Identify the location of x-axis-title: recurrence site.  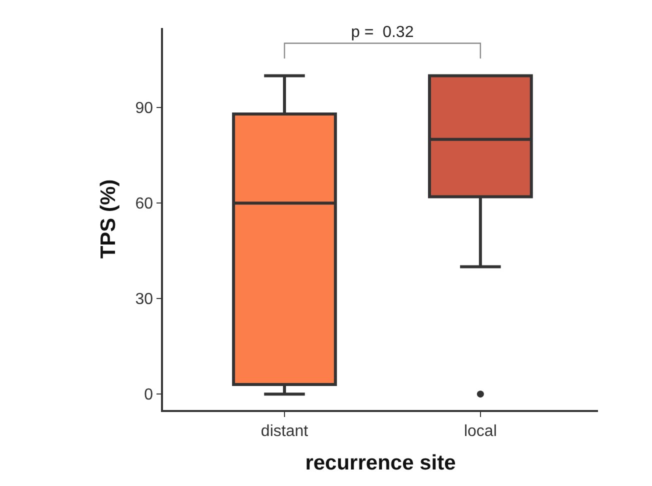
(380, 463).